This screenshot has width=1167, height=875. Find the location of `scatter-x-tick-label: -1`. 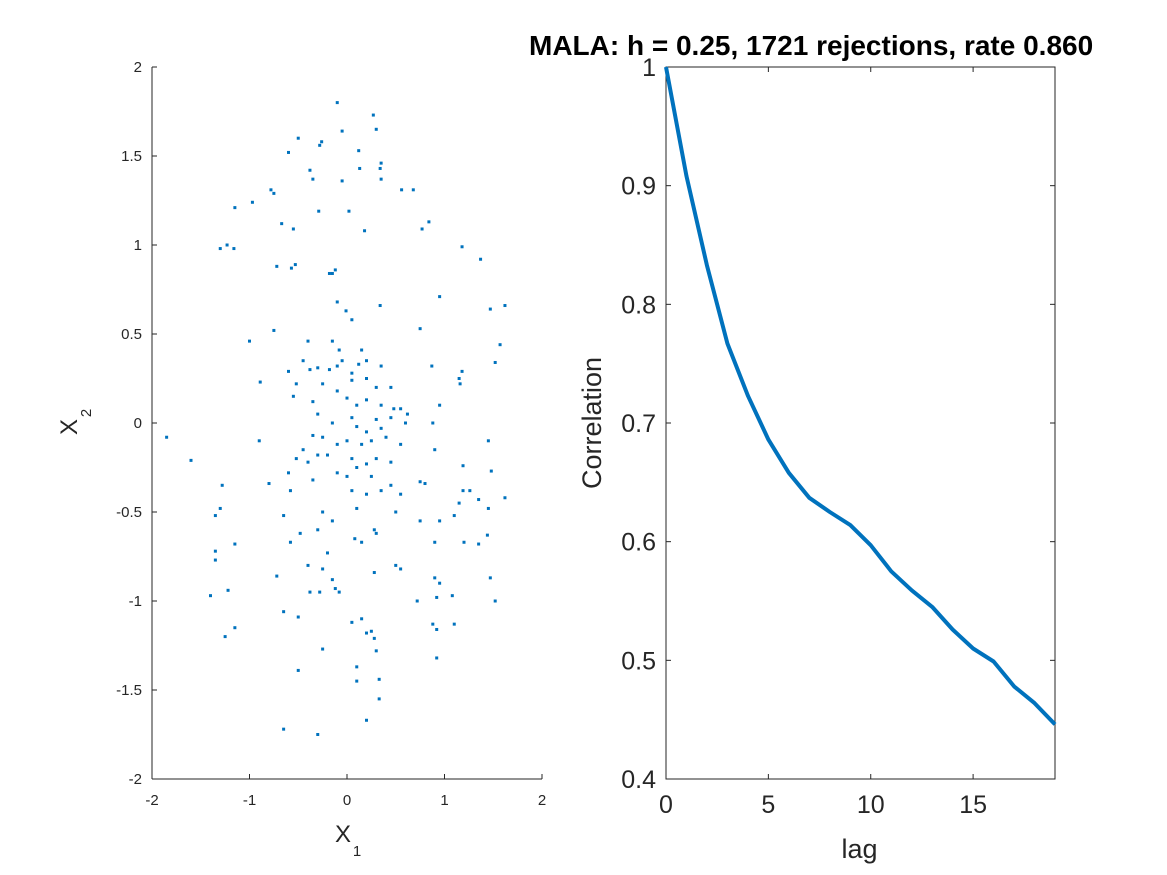

scatter-x-tick-label: -1 is located at coordinates (249, 800).